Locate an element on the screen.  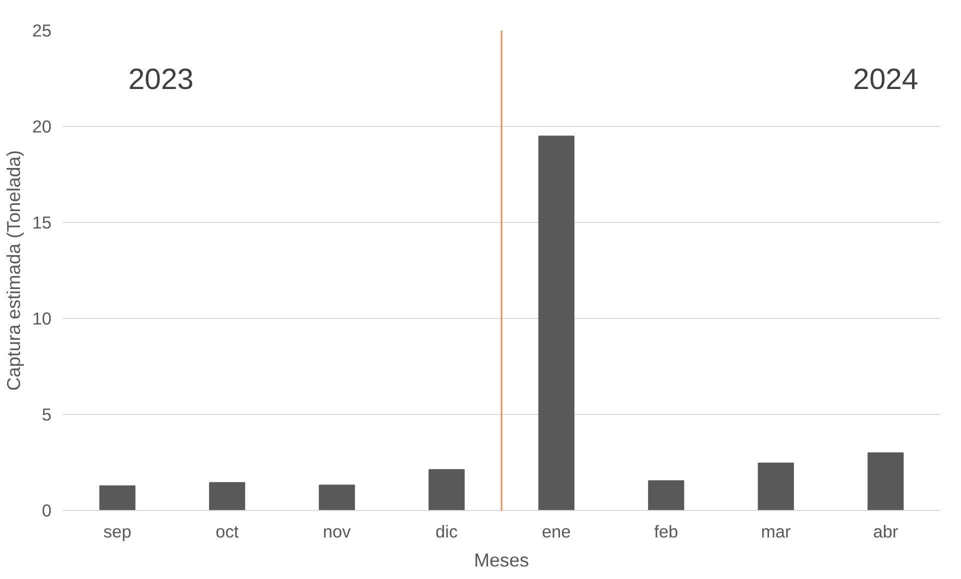
y-tick-label: 25 is located at coordinates (42, 30).